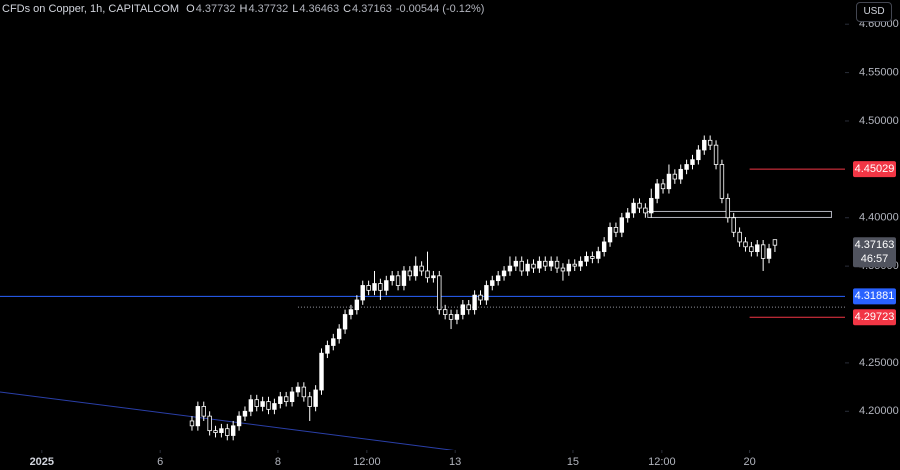 The image size is (900, 470). What do you see at coordinates (455, 462) in the screenshot?
I see `x-tick-label: 13` at bounding box center [455, 462].